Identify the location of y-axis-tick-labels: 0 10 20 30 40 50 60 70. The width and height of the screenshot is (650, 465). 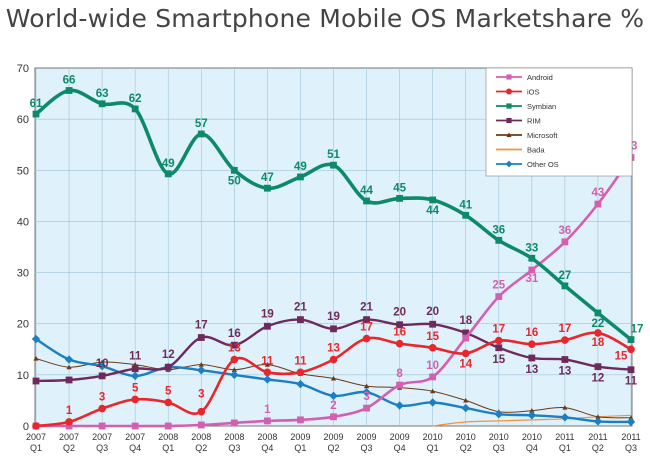
(23, 248).